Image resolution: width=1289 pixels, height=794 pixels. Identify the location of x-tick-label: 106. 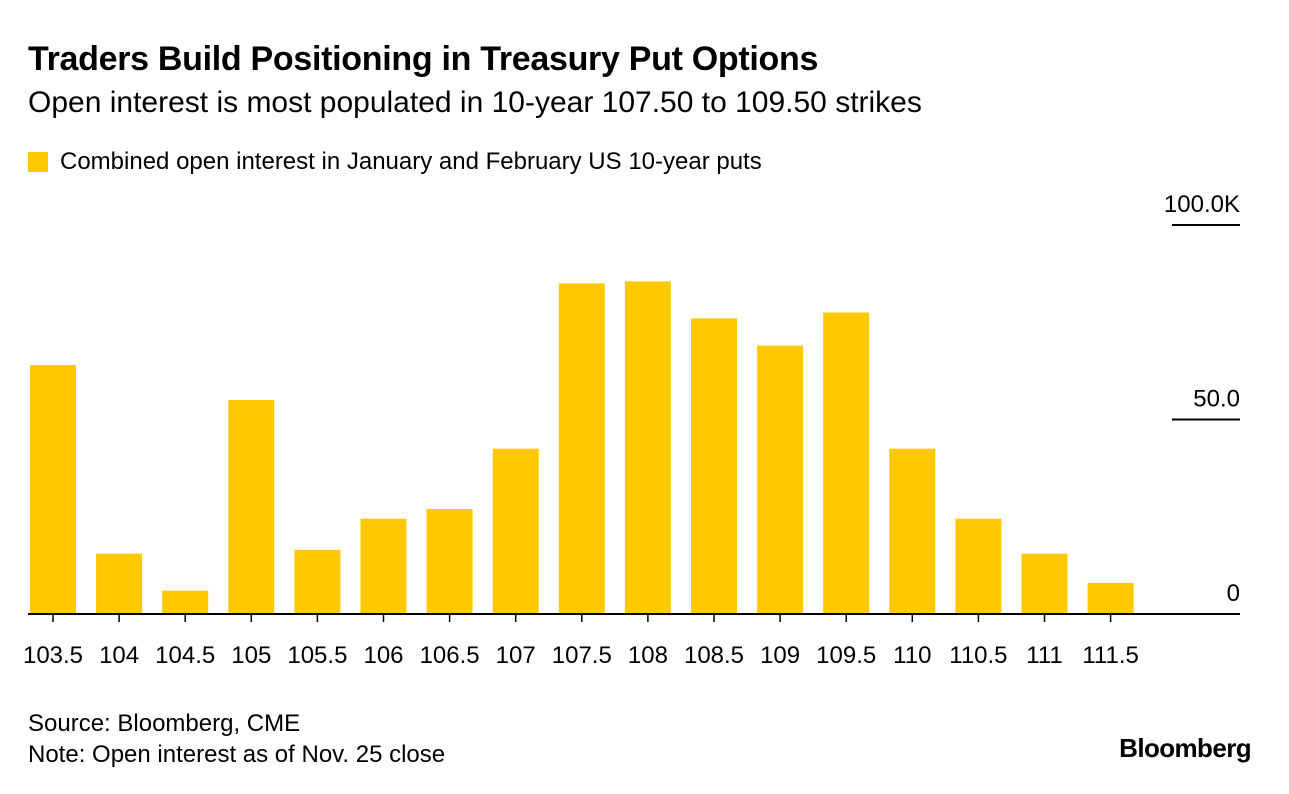
(383, 655).